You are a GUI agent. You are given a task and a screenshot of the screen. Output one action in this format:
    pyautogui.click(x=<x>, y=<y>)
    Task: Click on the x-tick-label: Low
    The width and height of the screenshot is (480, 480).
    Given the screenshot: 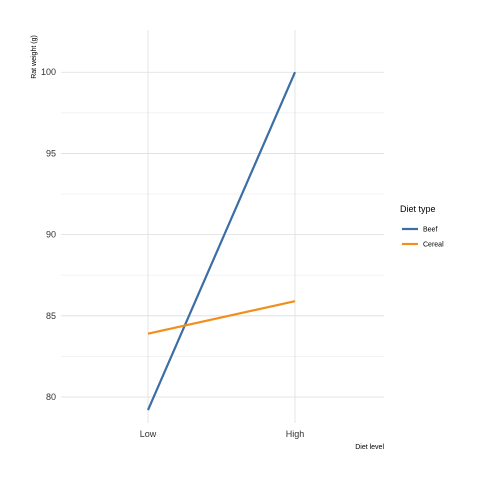 What is the action you would take?
    pyautogui.click(x=148, y=434)
    